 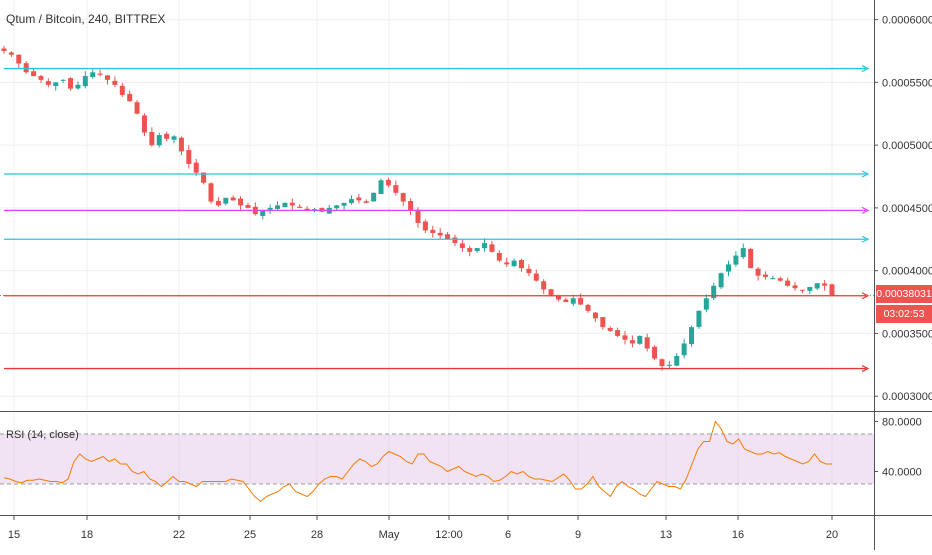 What do you see at coordinates (907, 397) in the screenshot?
I see `price-tick-label: 0.00030000` at bounding box center [907, 397].